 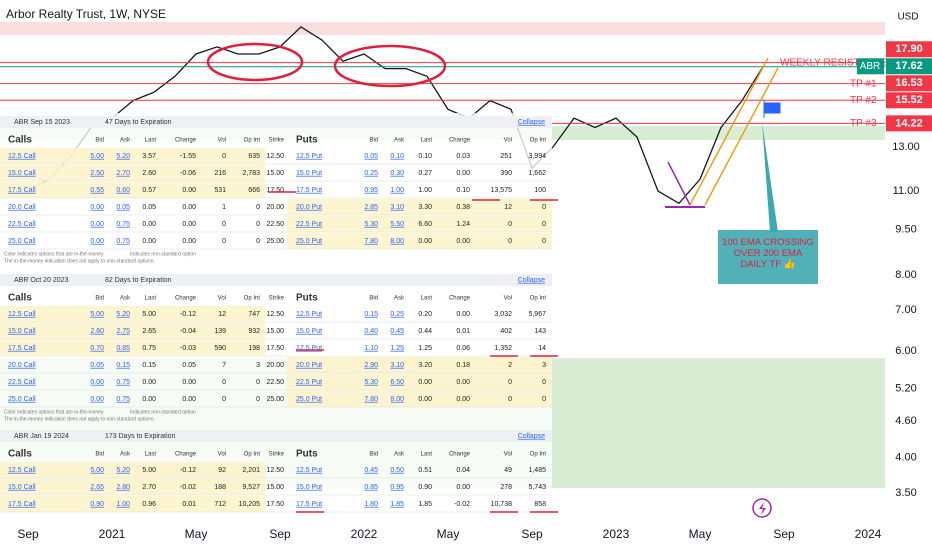 I want to click on cell: 2.60, so click(x=97, y=331).